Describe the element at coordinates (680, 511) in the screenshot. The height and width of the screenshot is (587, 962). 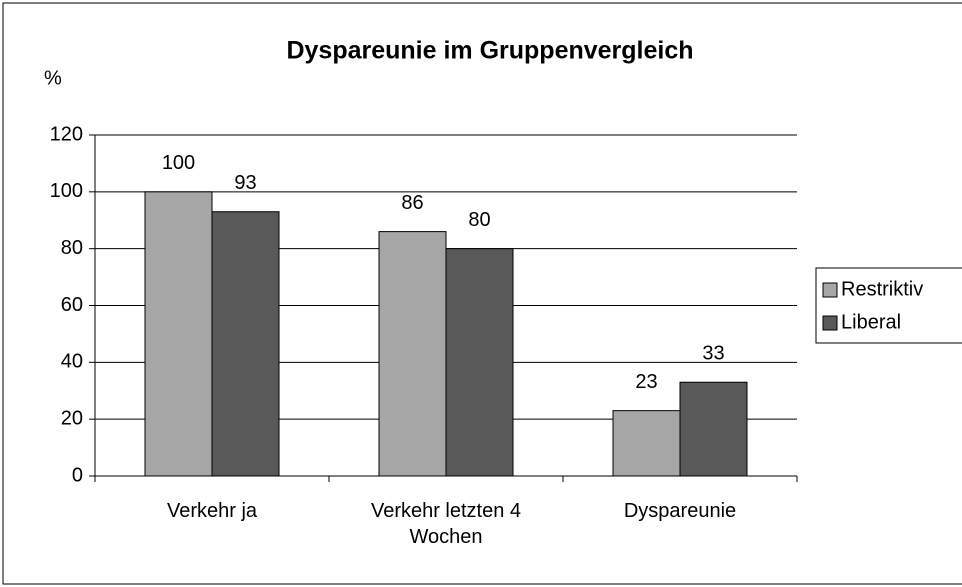
I see `x-tick-label: Dyspareunie` at that location.